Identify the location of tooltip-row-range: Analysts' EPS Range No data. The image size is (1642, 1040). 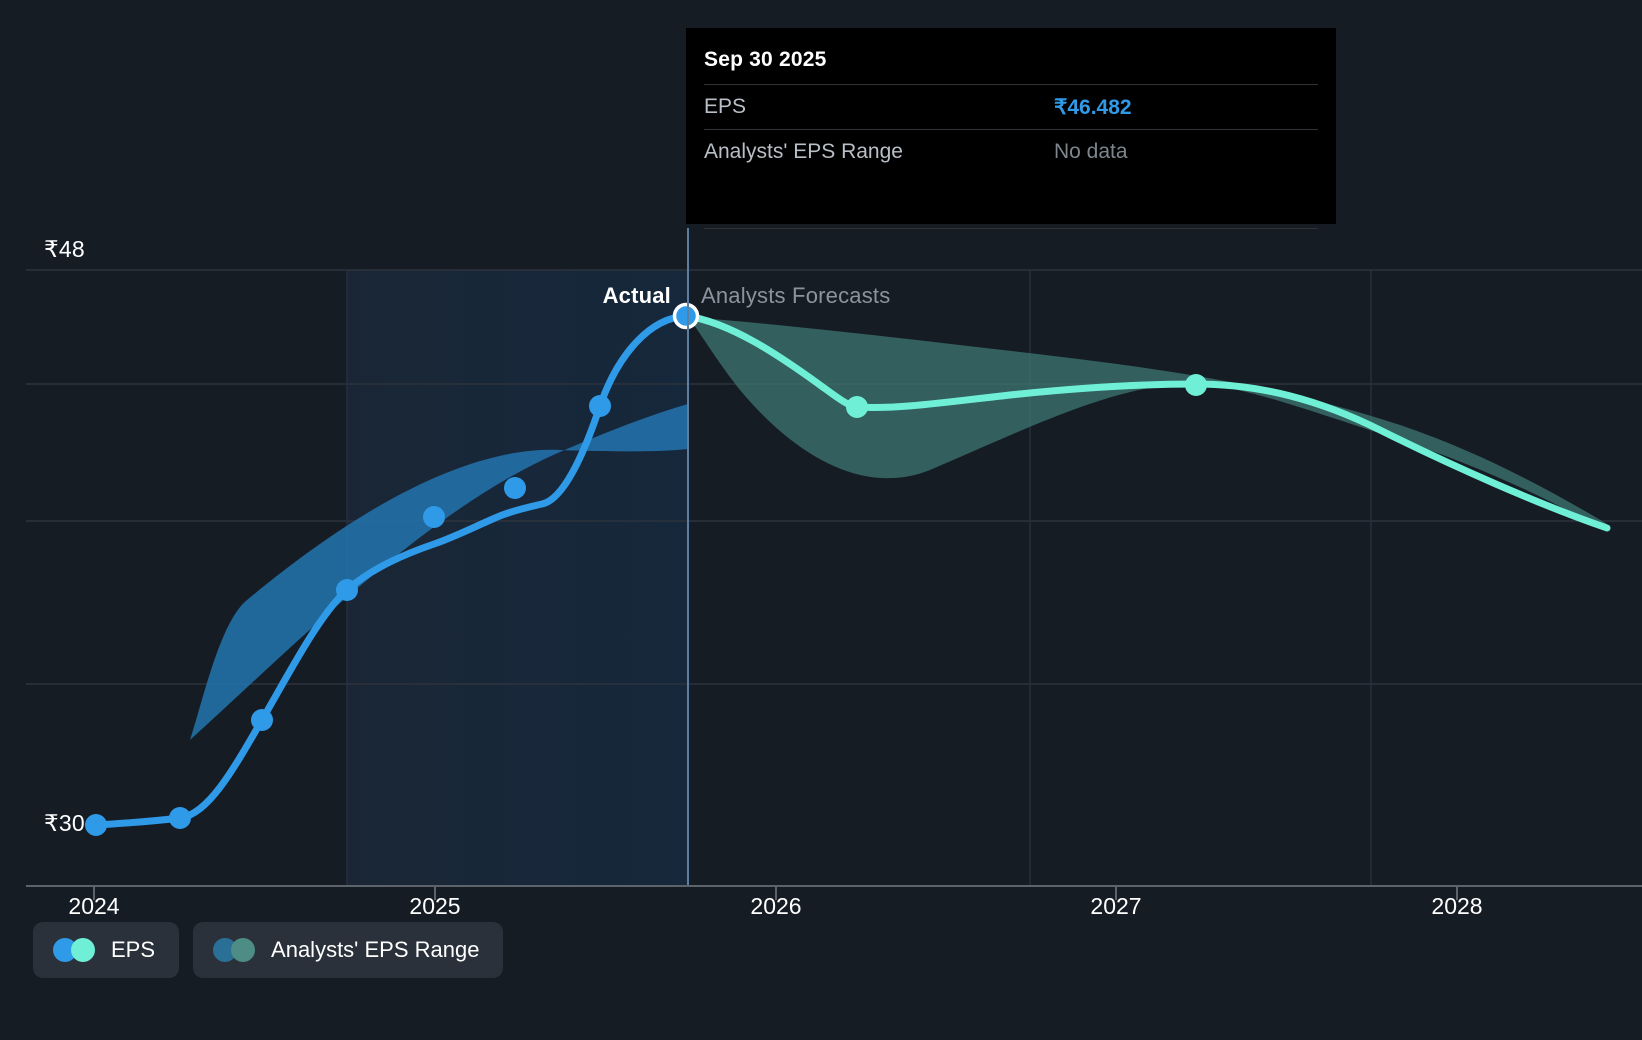
(1011, 151).